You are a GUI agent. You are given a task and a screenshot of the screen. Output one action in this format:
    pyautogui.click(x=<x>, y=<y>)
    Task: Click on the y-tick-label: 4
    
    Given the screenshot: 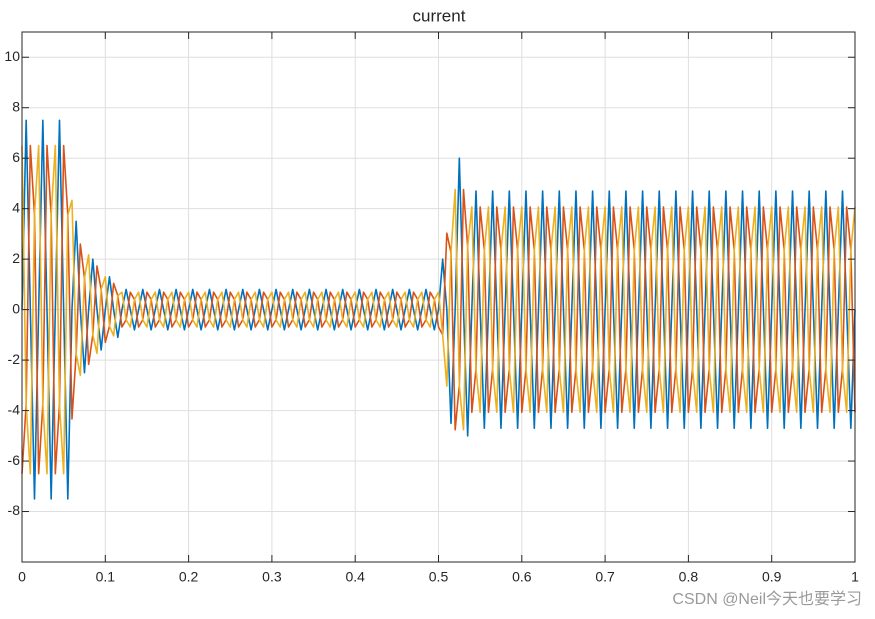 What is the action you would take?
    pyautogui.click(x=16, y=207)
    